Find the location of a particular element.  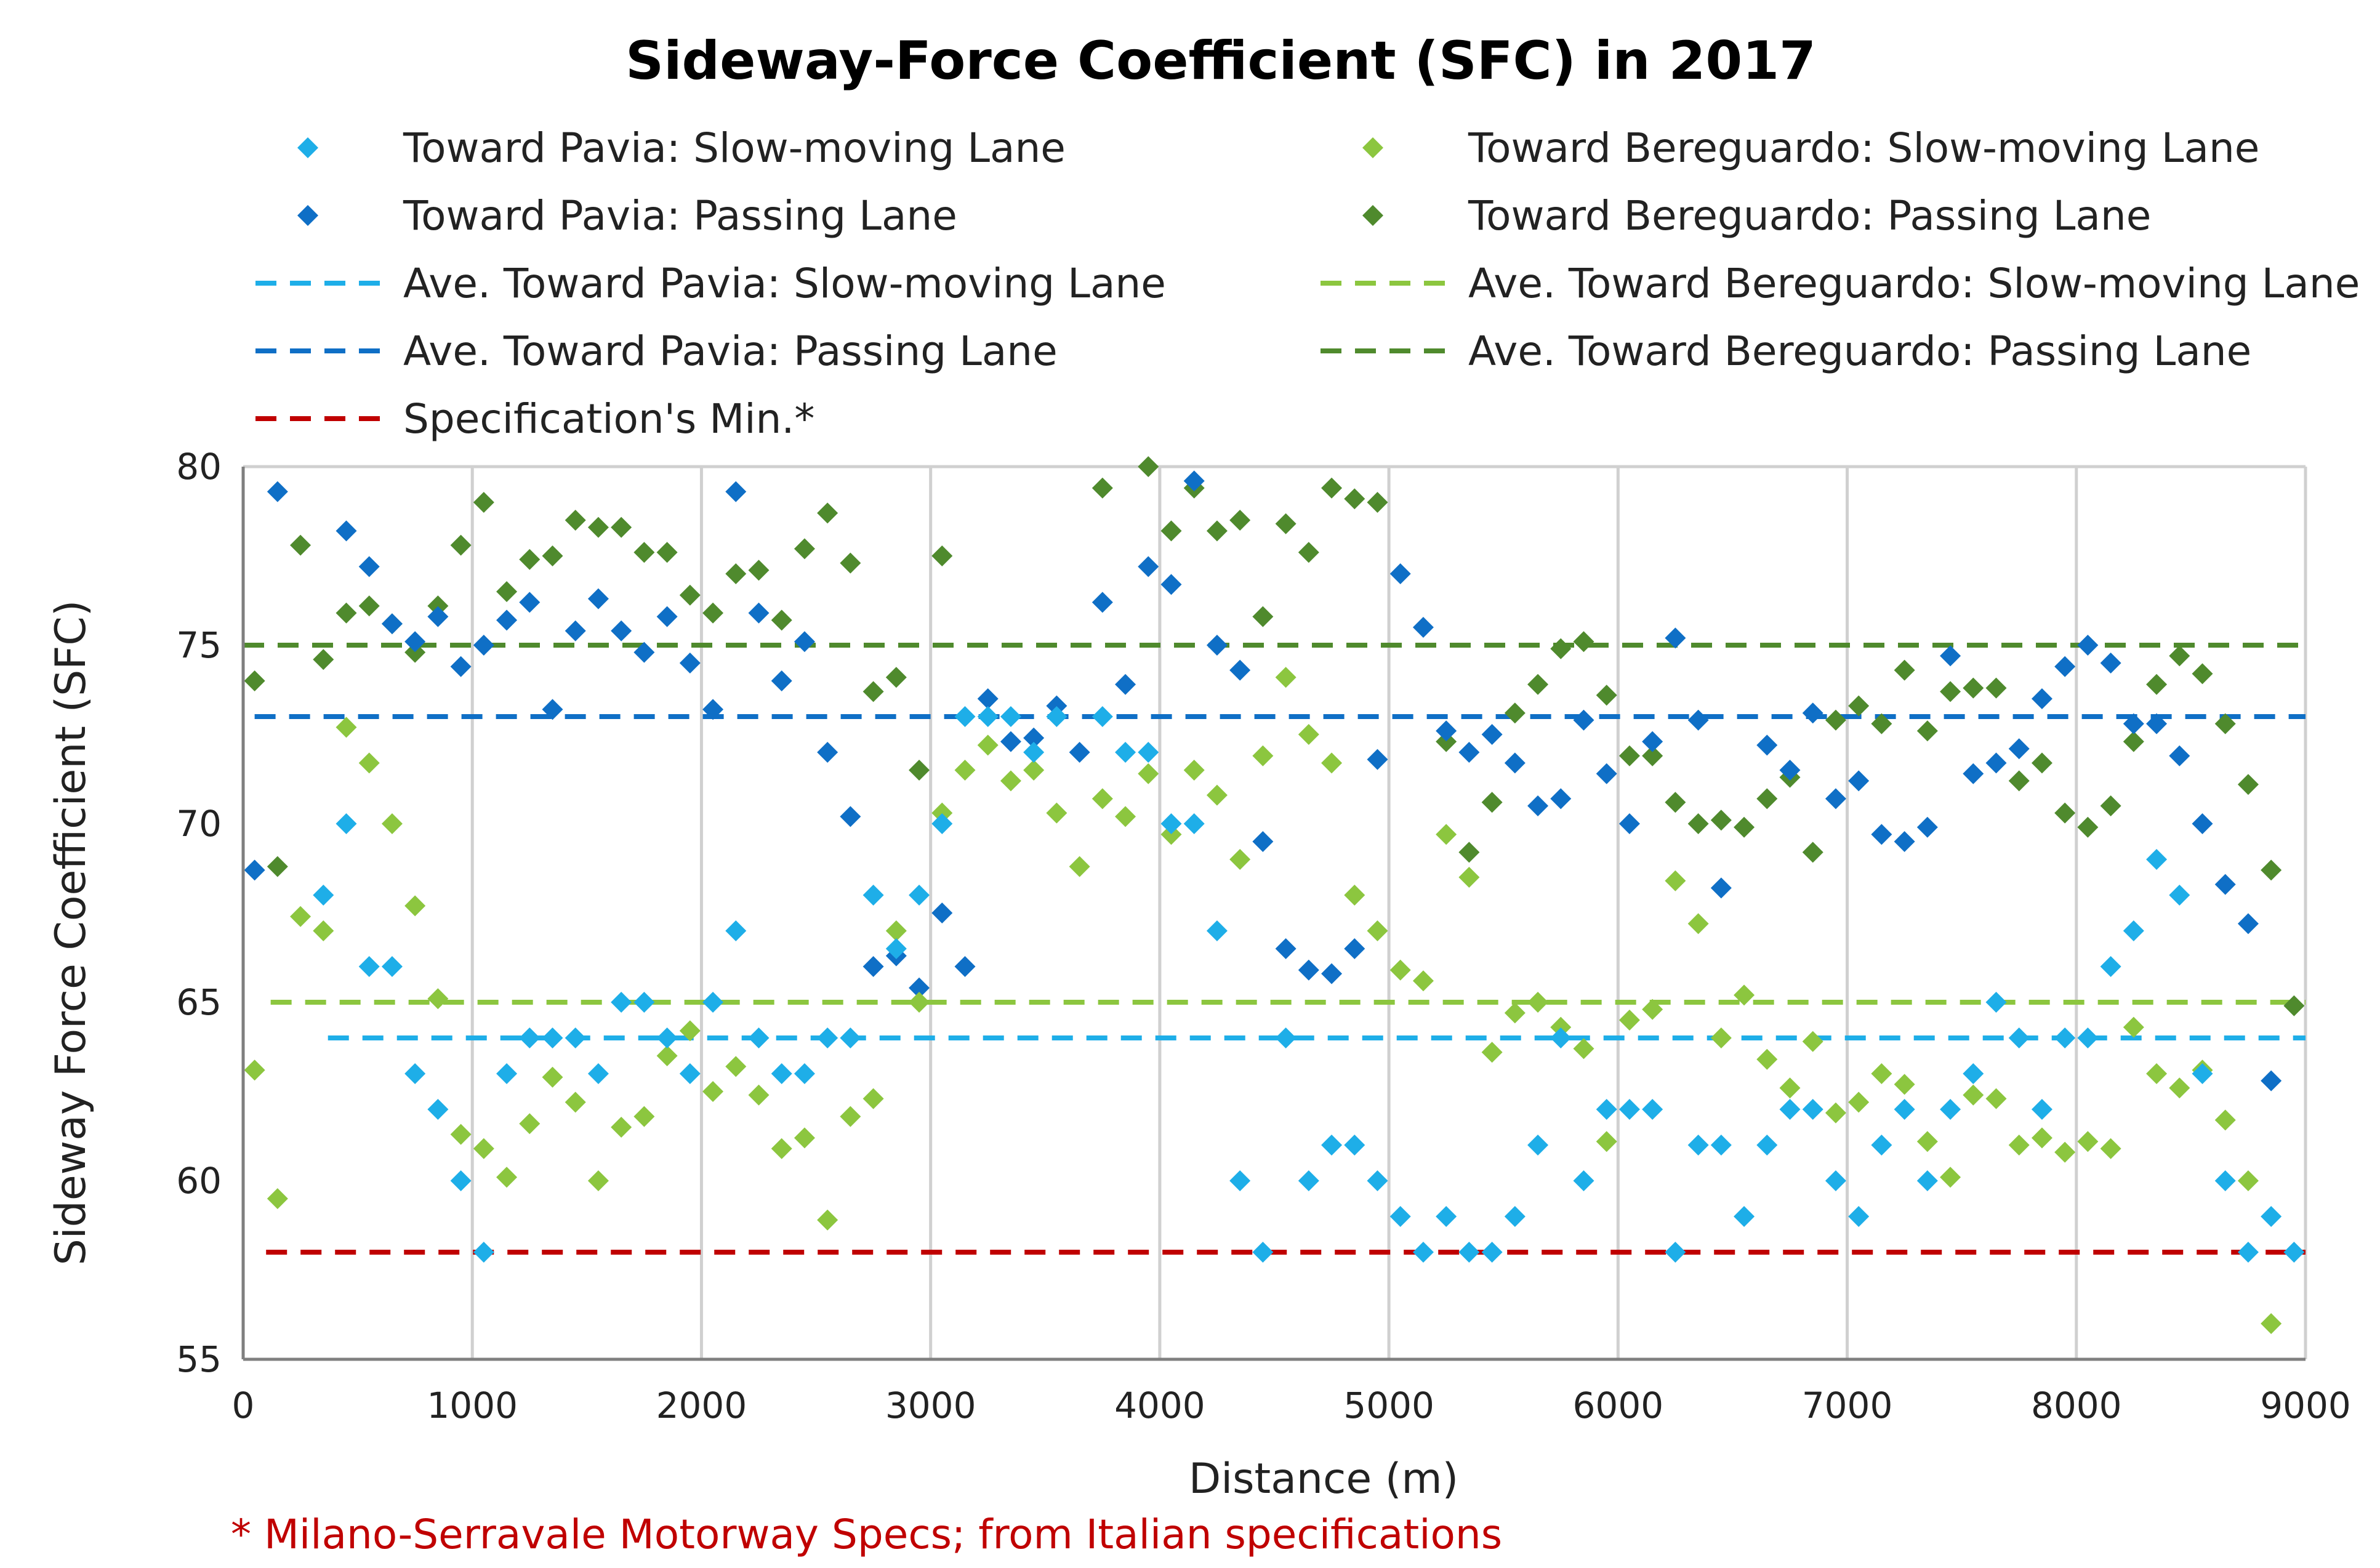

legend-label: Ave. Toward Bereguardo: Passing Lane is located at coordinates (1860, 351).